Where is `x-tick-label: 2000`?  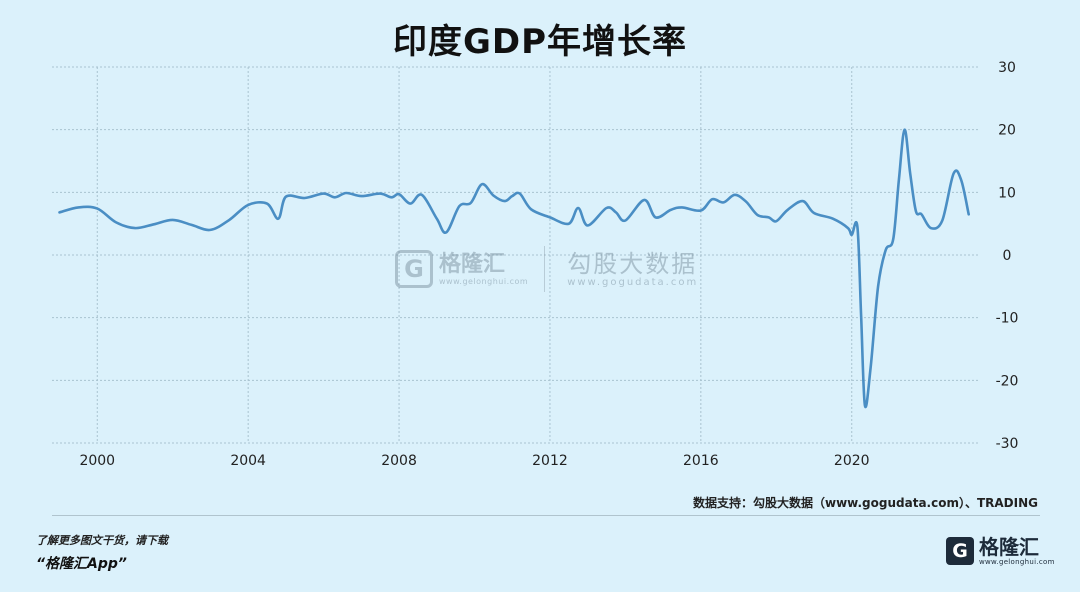 x-tick-label: 2000 is located at coordinates (97, 461).